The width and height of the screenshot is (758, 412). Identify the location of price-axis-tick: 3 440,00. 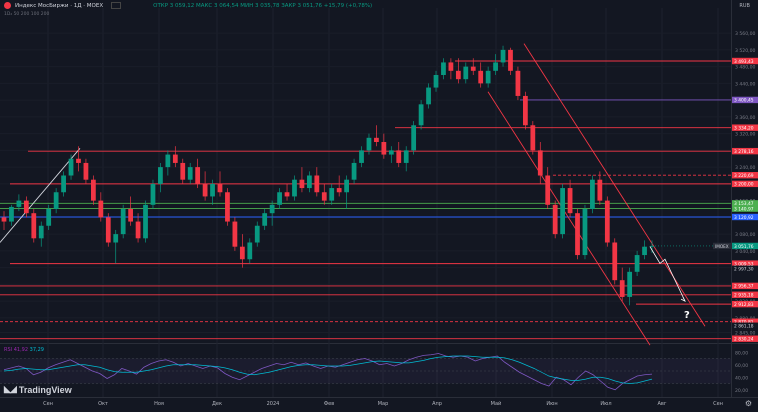
(745, 84).